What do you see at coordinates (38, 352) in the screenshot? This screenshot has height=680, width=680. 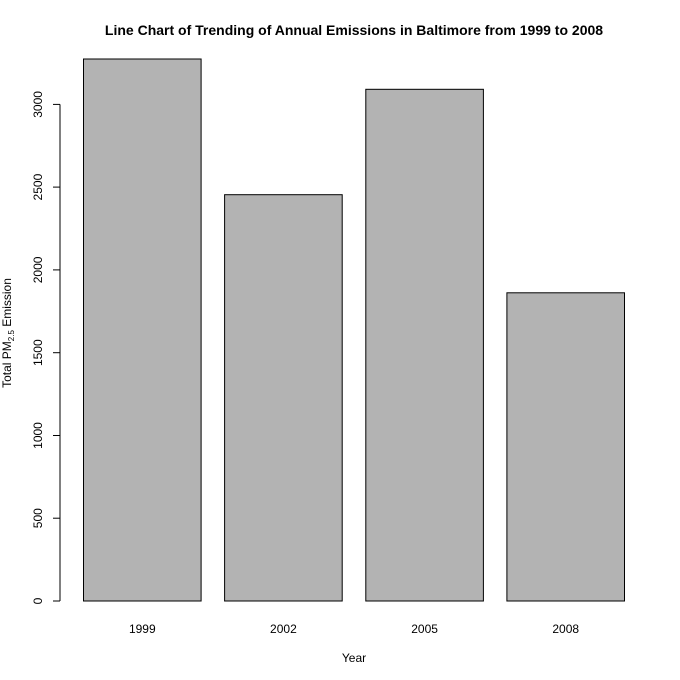 I see `y-tick-label-1500: 1500` at bounding box center [38, 352].